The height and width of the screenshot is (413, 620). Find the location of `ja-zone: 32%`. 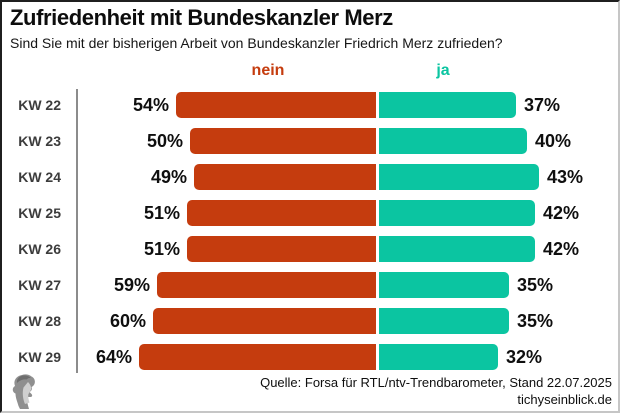

ja-zone: 32% is located at coordinates (498, 357).